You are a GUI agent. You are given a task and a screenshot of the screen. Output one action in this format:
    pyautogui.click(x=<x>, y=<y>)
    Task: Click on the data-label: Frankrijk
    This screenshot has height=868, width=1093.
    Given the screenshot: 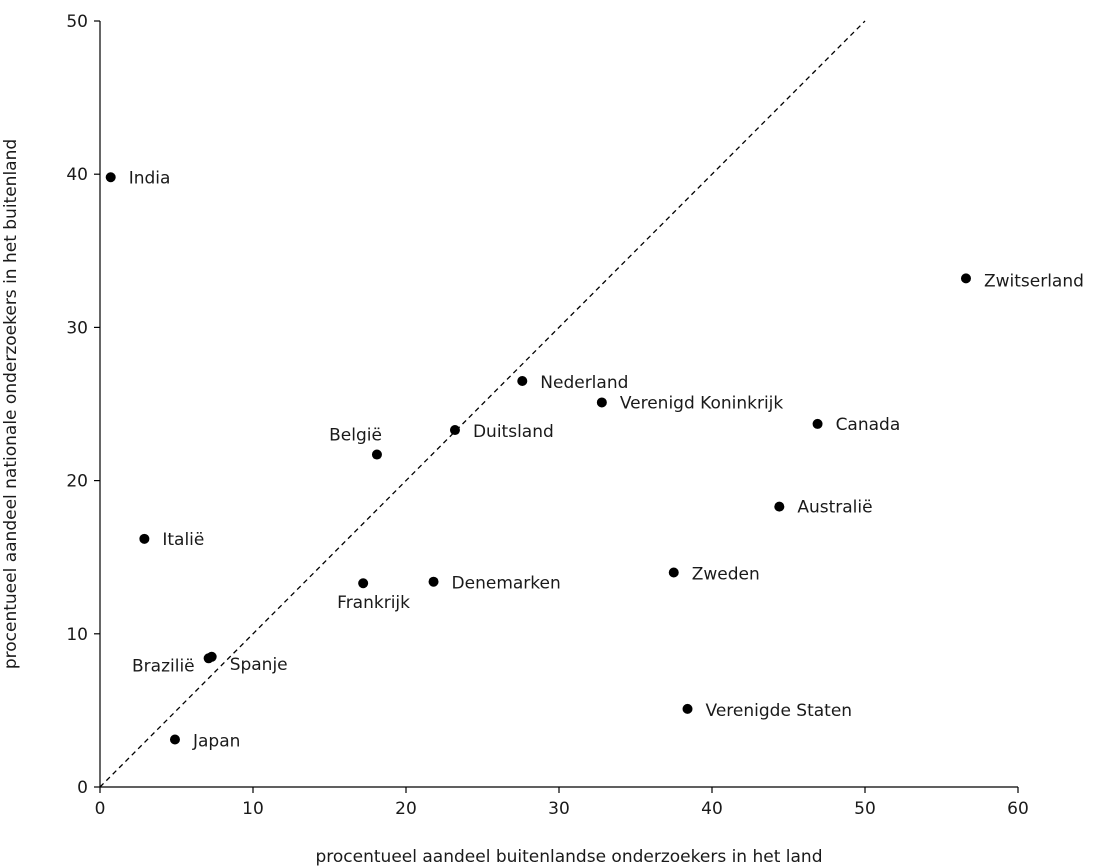 What is the action you would take?
    pyautogui.click(x=373, y=603)
    